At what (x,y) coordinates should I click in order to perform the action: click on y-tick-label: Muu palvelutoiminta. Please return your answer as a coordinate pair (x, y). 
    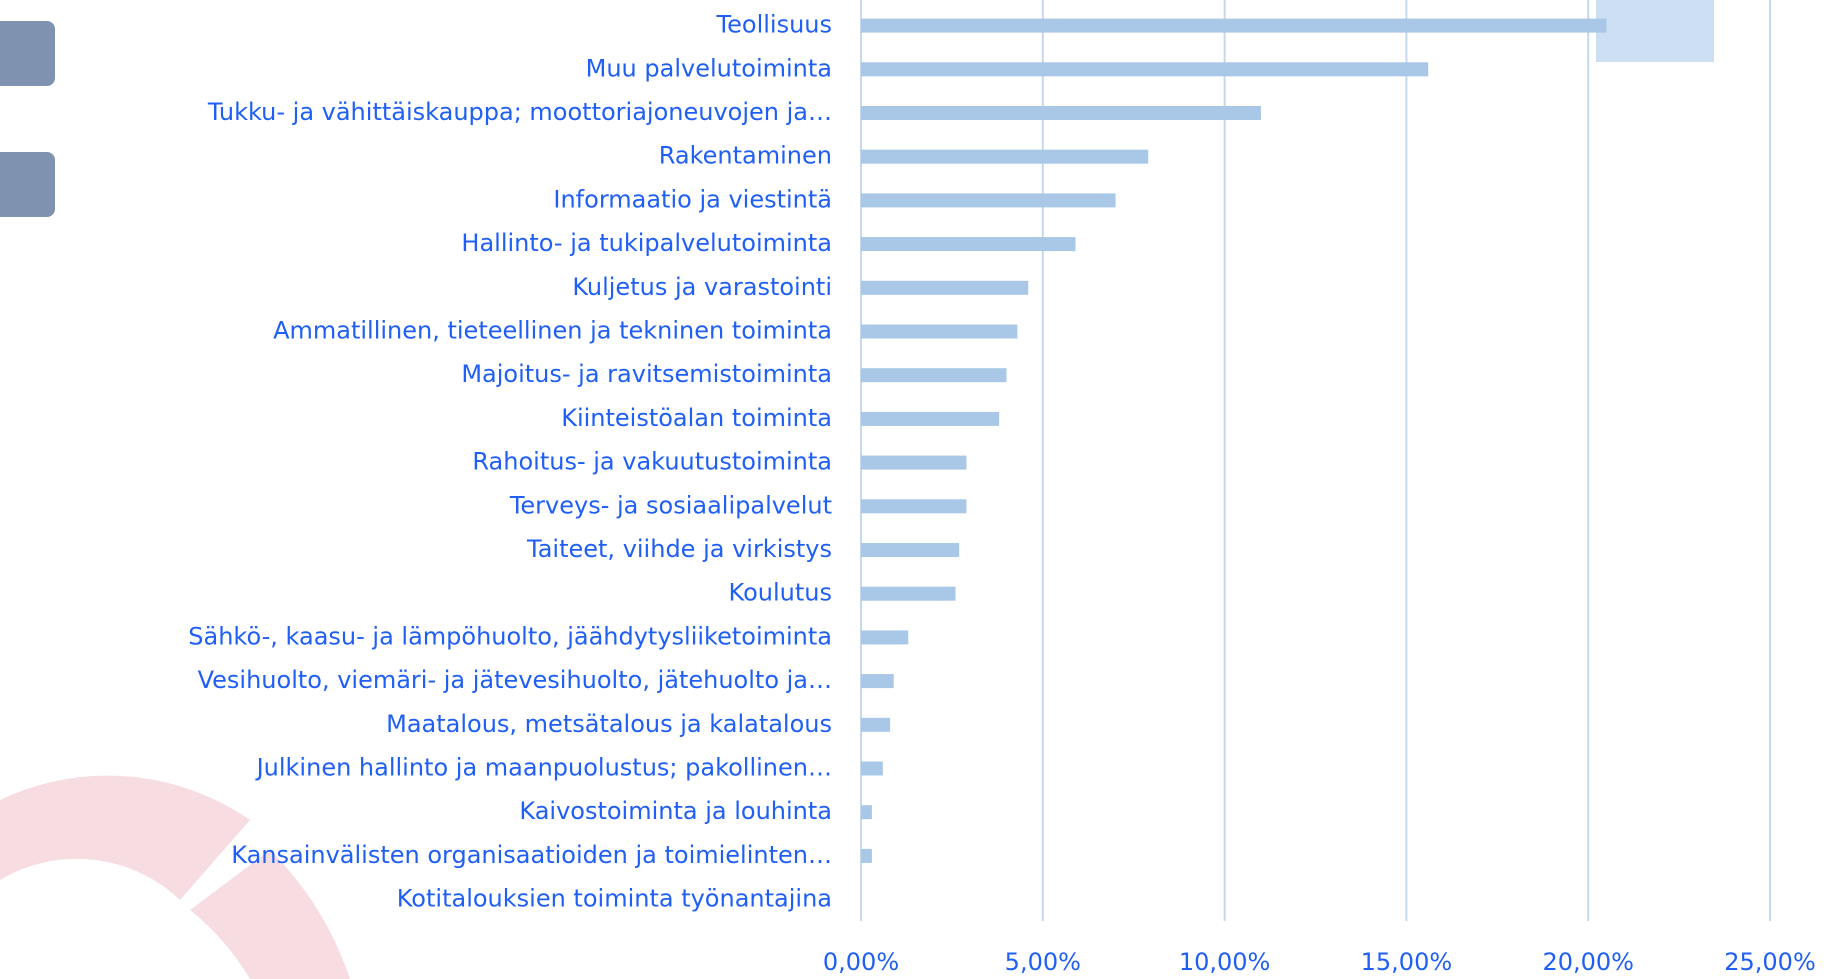
    Looking at the image, I should click on (709, 68).